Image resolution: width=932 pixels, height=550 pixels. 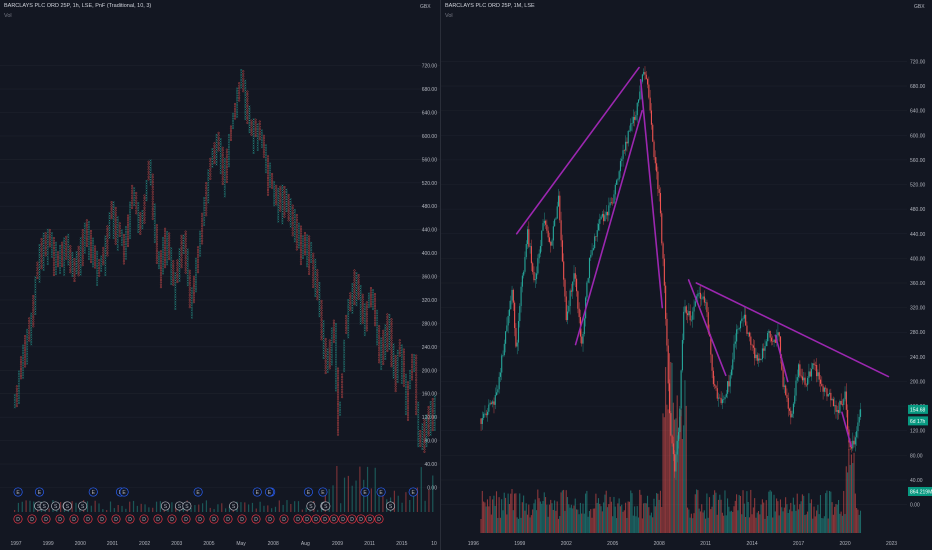 What do you see at coordinates (18, 493) in the screenshot?
I see `event-marker-letter: E` at bounding box center [18, 493].